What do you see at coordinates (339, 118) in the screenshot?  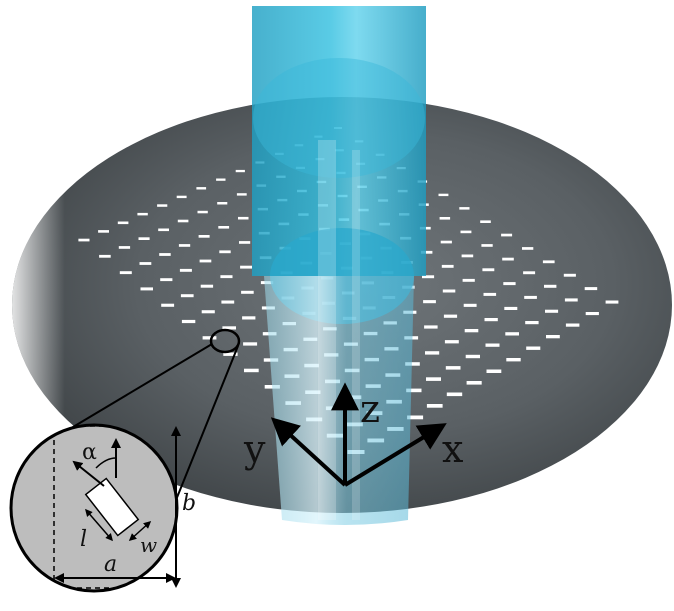 I see `beam-top-rim` at bounding box center [339, 118].